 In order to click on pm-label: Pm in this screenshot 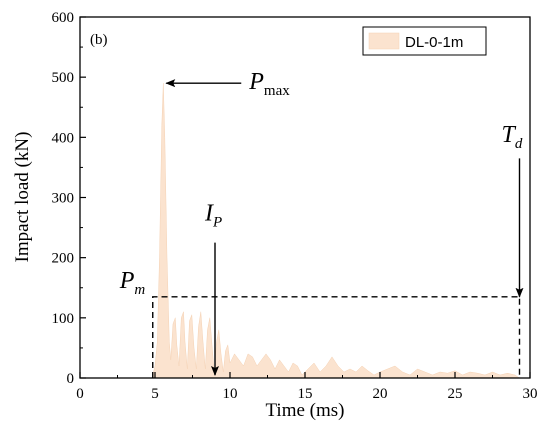, I will do `click(132, 283)`.